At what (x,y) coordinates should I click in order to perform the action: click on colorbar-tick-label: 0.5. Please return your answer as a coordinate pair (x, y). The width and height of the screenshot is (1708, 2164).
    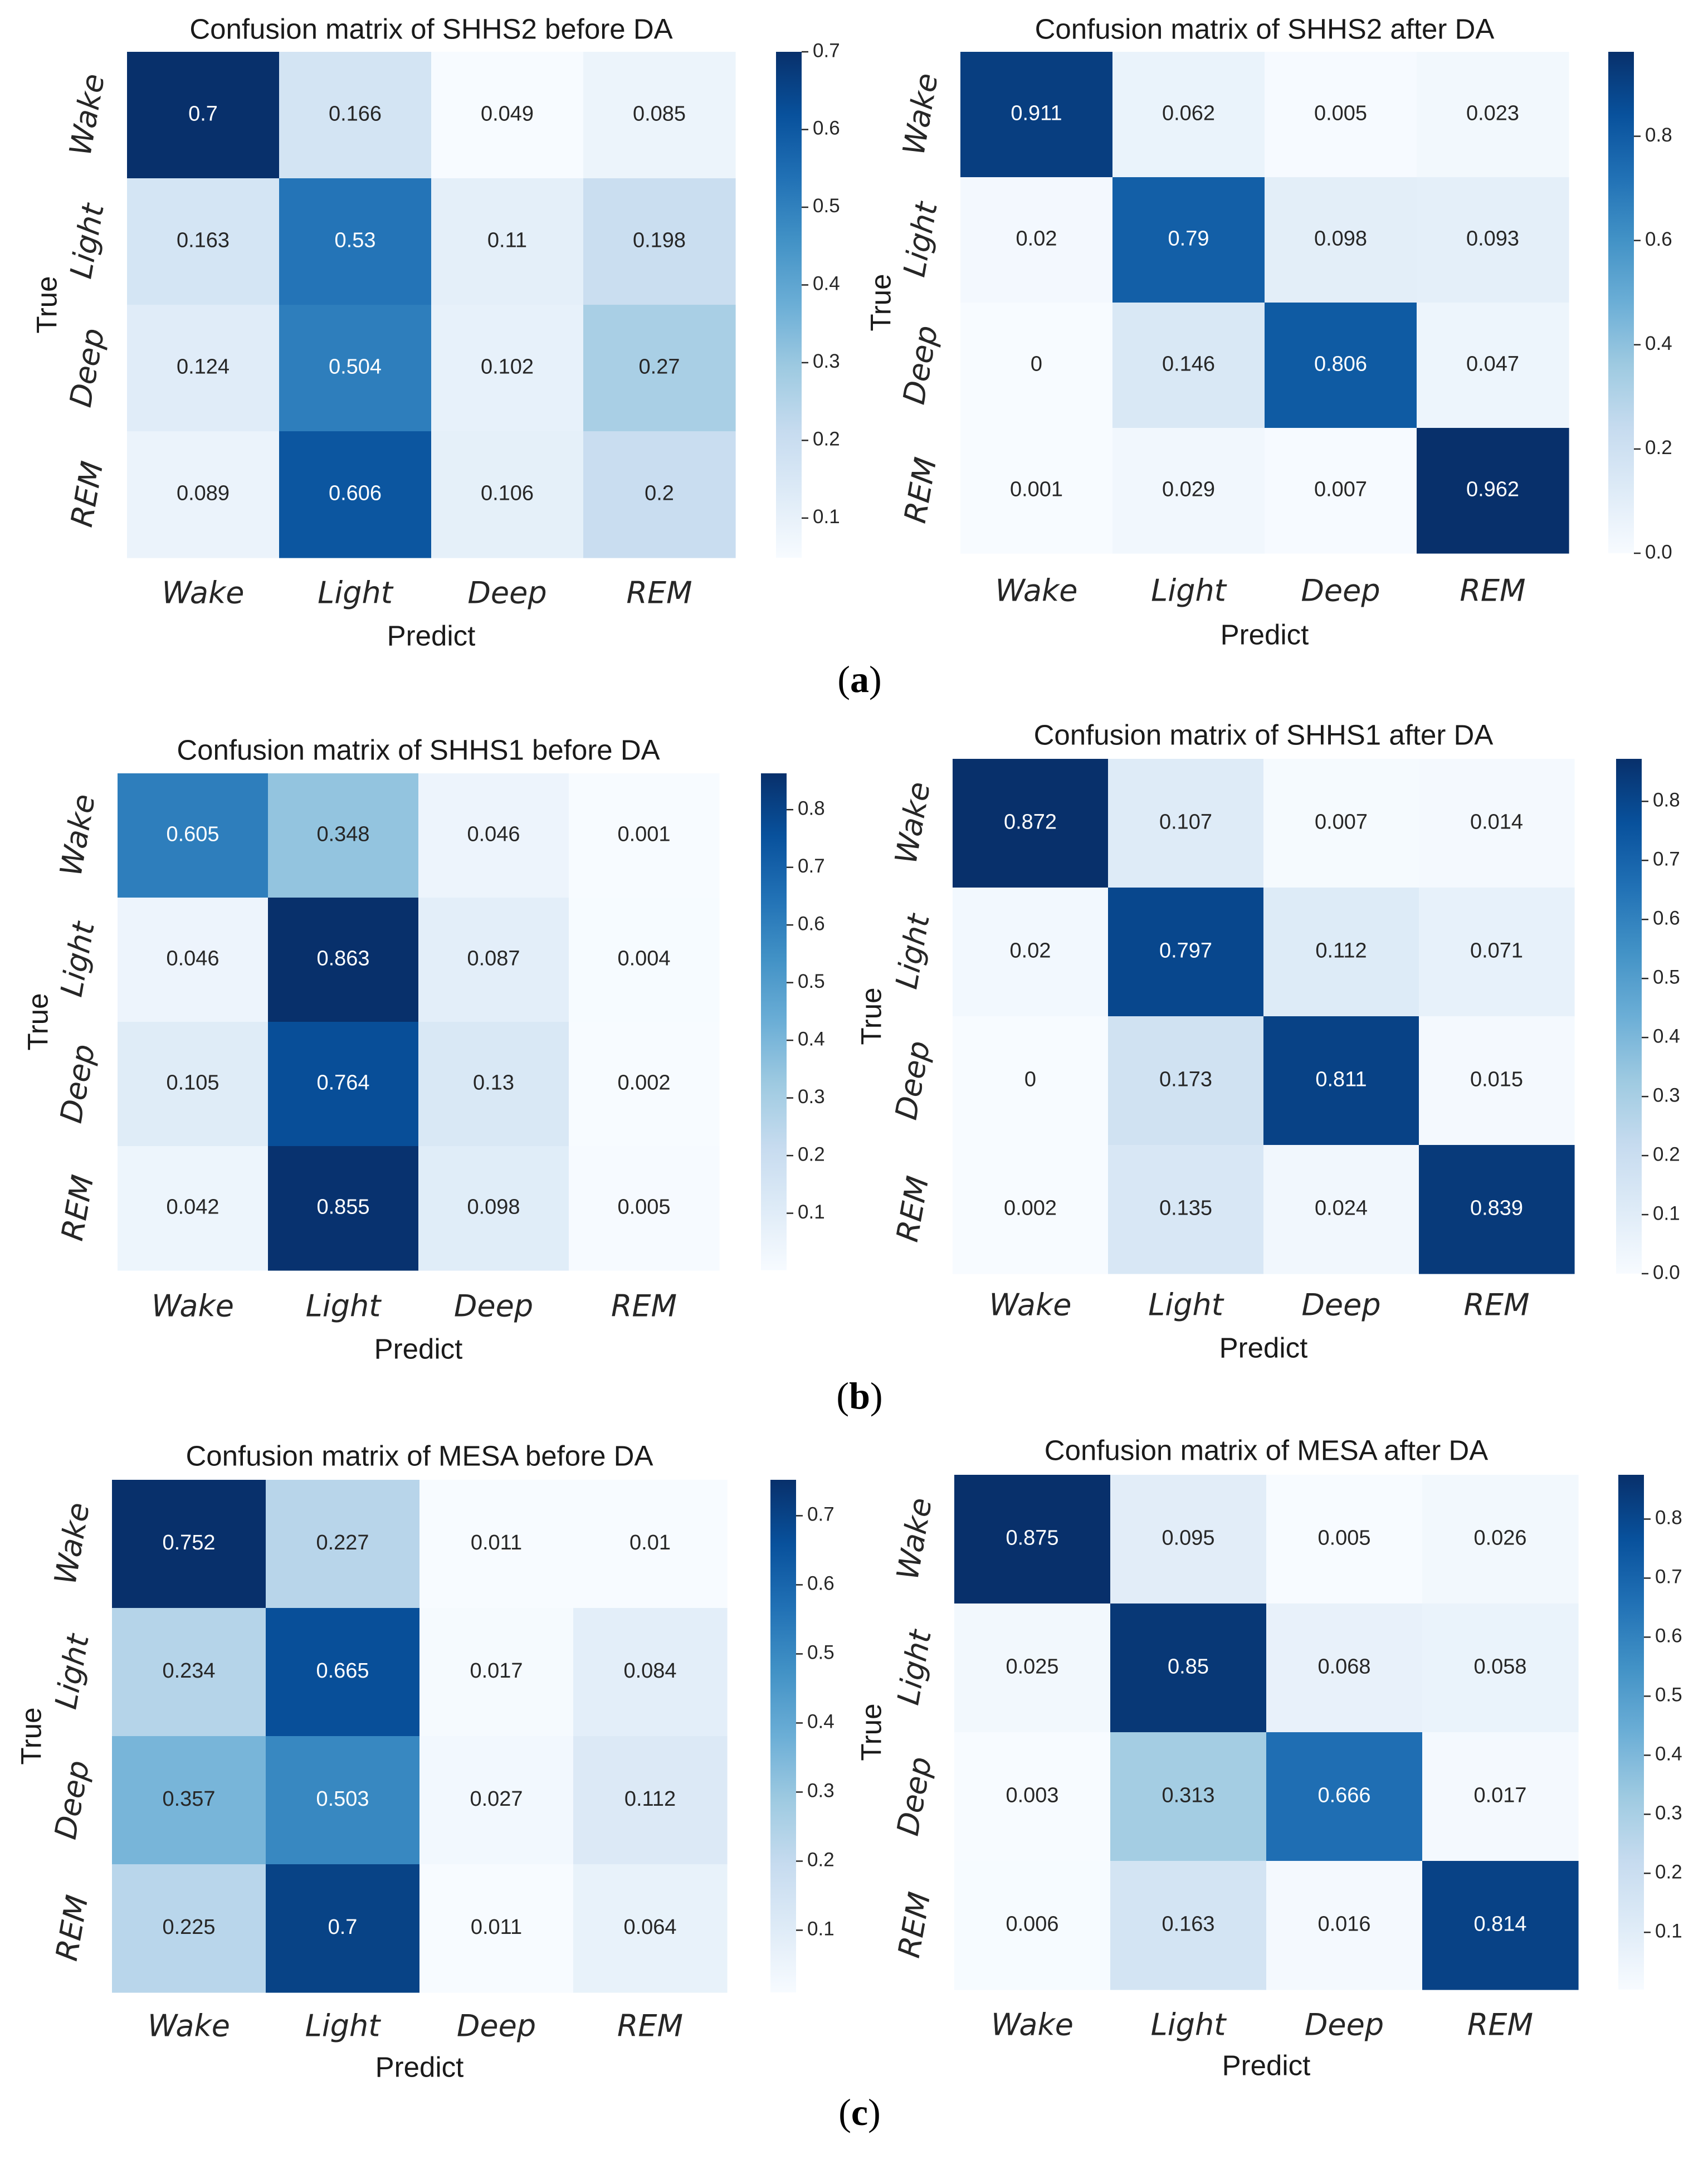
    Looking at the image, I should click on (826, 206).